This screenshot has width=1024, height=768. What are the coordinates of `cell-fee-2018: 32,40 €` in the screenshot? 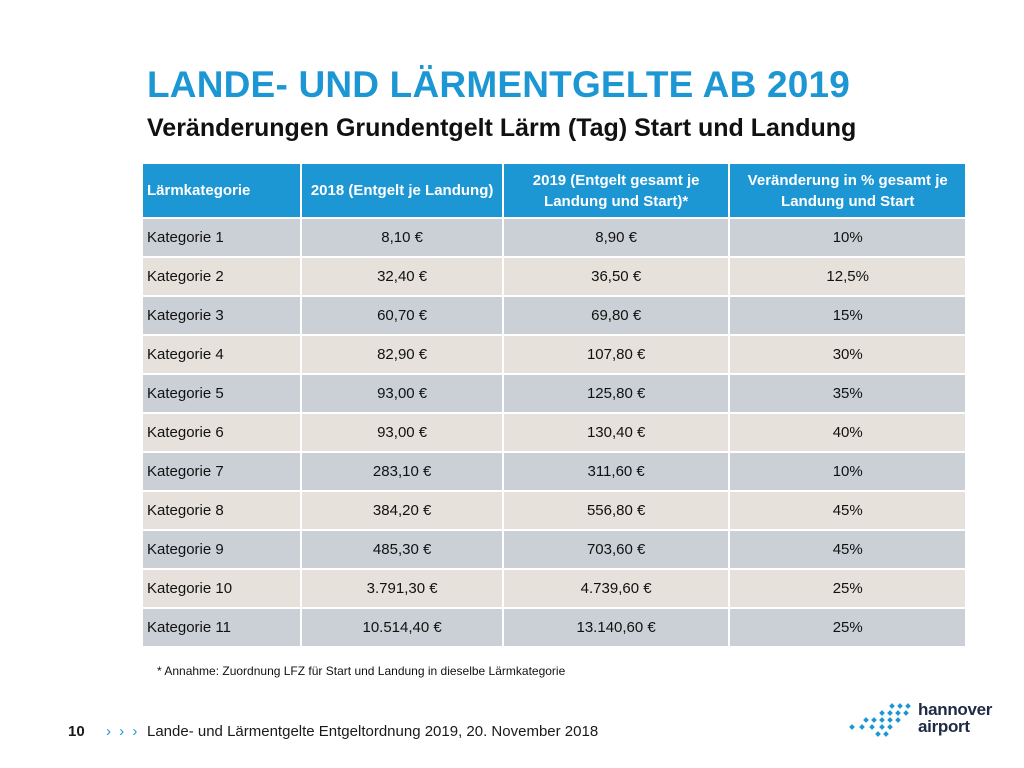 It's located at (402, 276).